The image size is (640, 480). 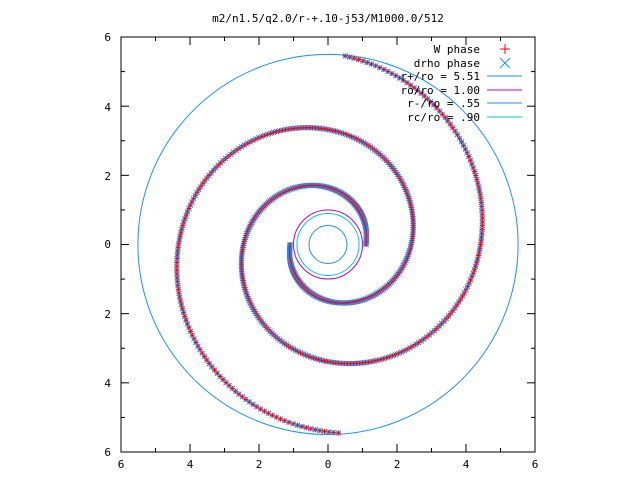 I want to click on x-tick-label: 0, so click(x=328, y=464).